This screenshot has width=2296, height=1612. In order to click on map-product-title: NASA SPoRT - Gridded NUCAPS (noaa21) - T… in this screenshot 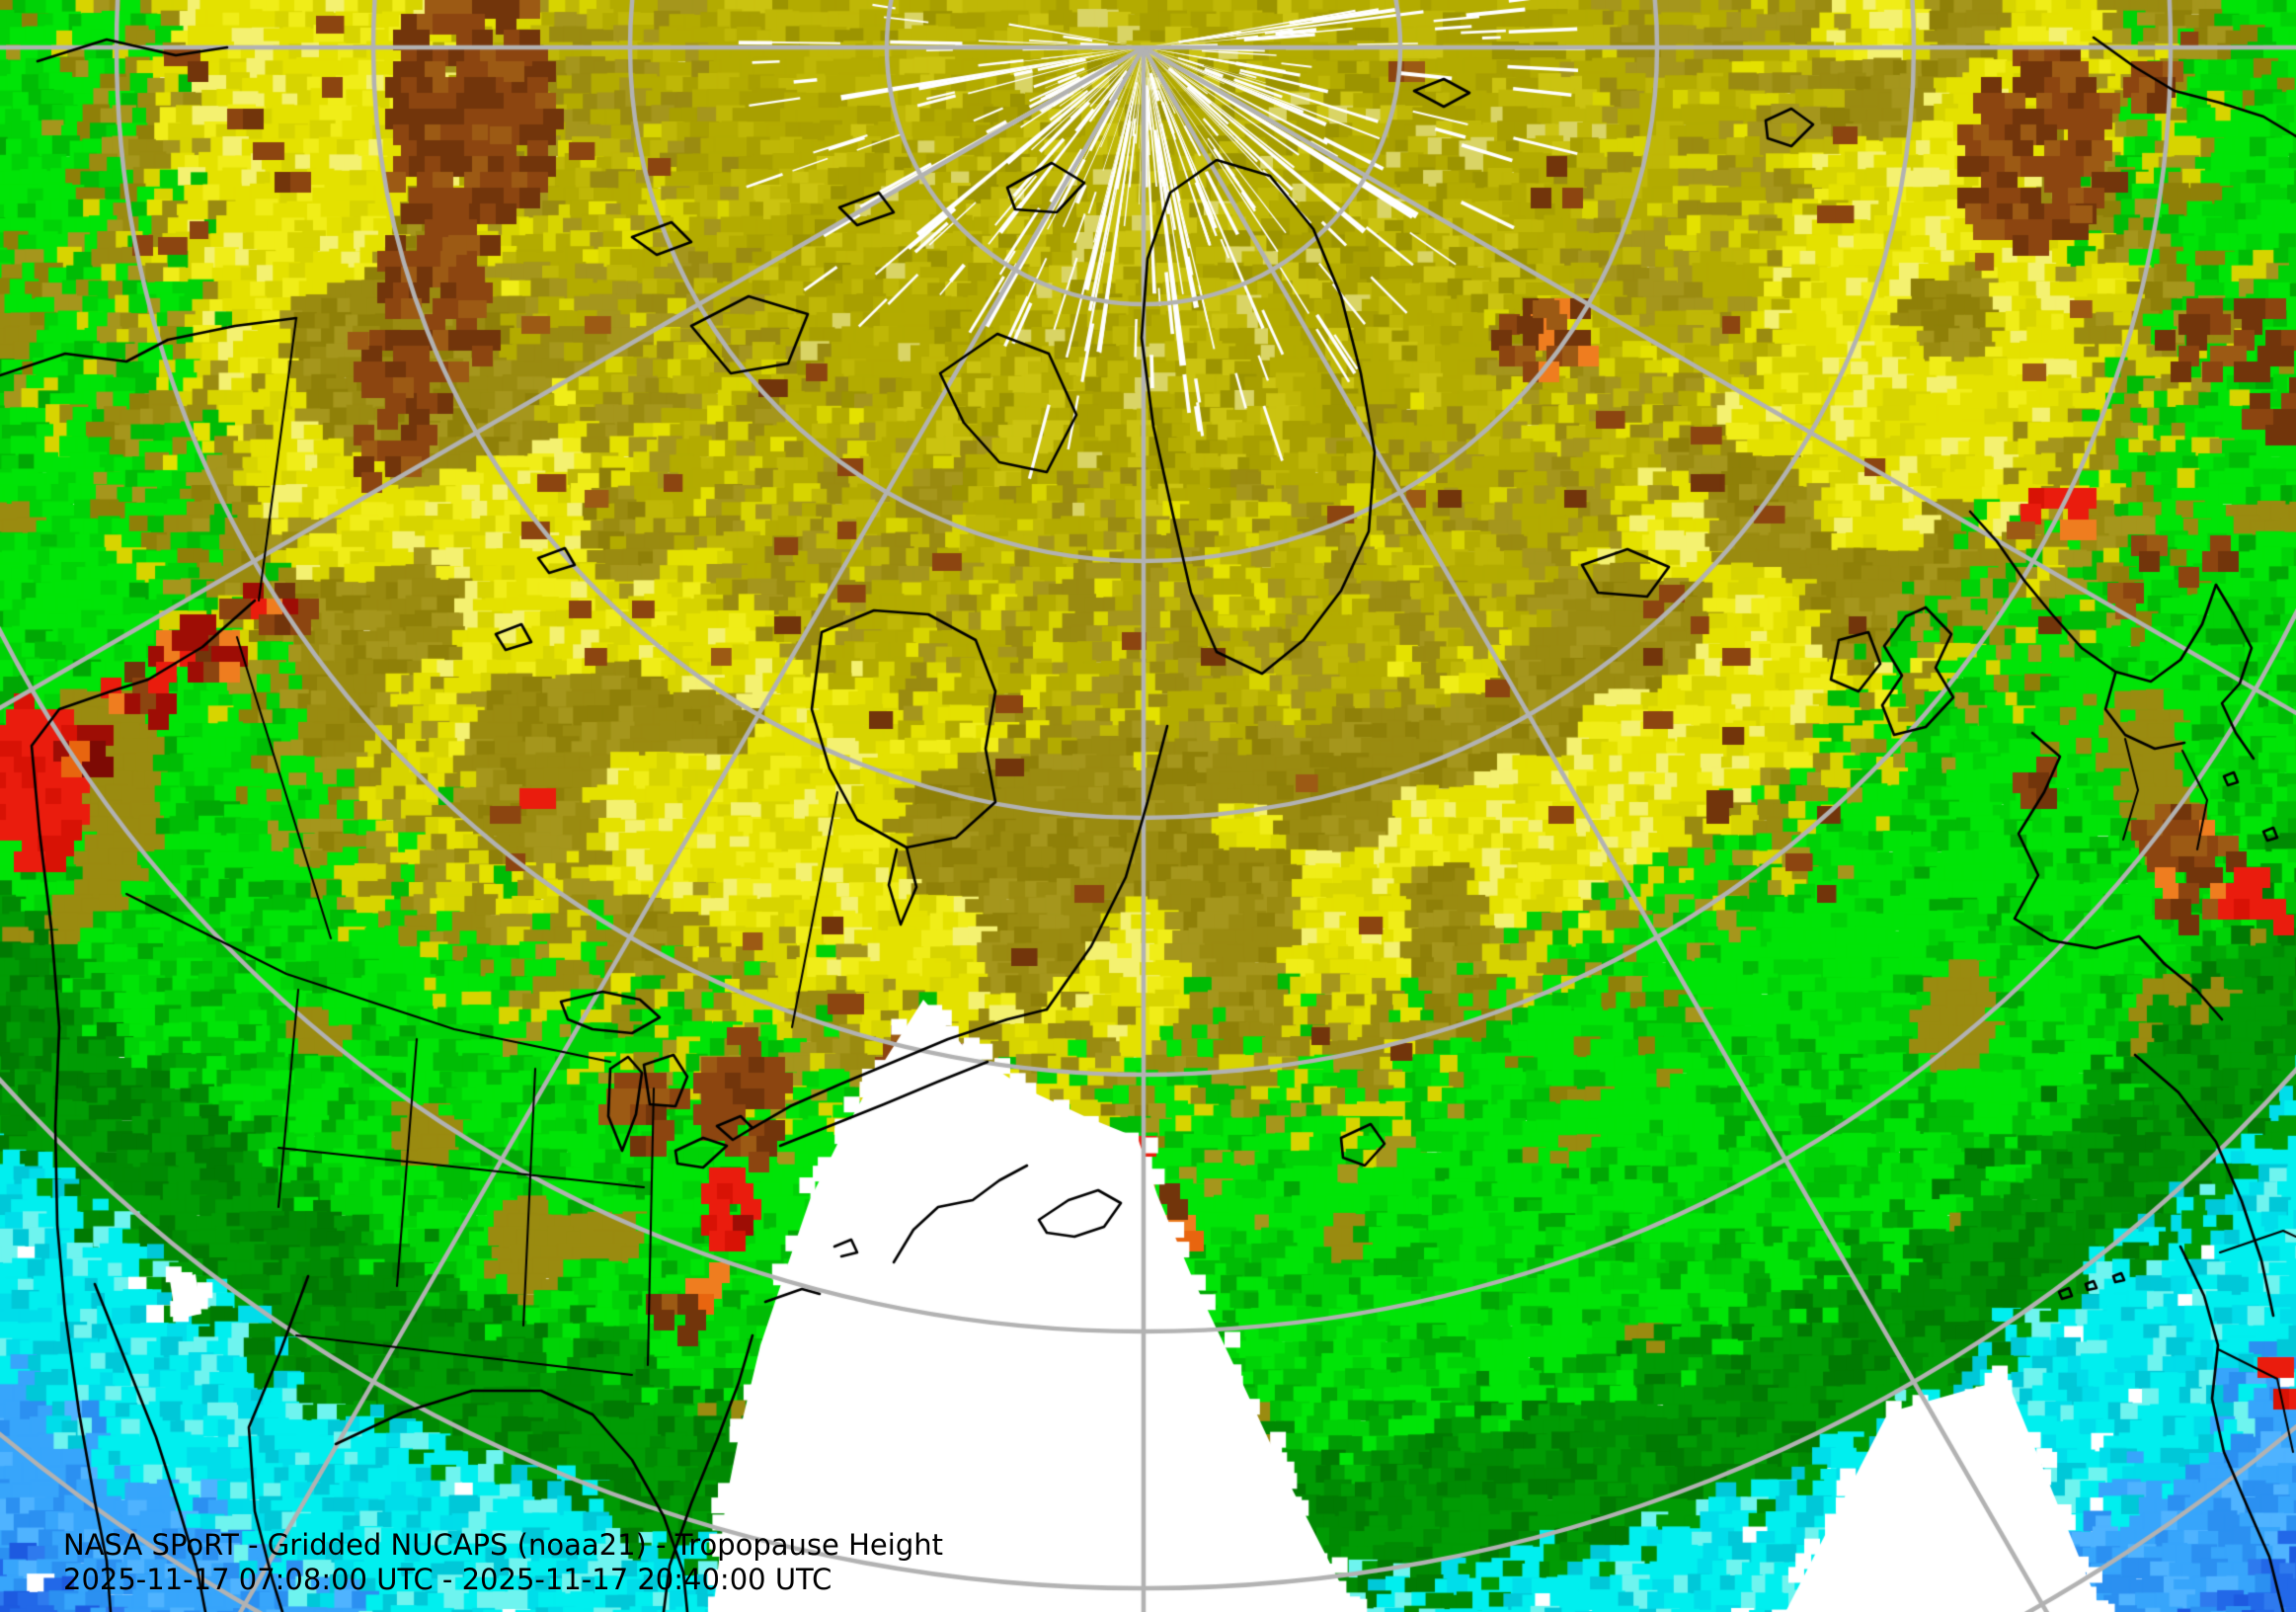, I will do `click(503, 1545)`.